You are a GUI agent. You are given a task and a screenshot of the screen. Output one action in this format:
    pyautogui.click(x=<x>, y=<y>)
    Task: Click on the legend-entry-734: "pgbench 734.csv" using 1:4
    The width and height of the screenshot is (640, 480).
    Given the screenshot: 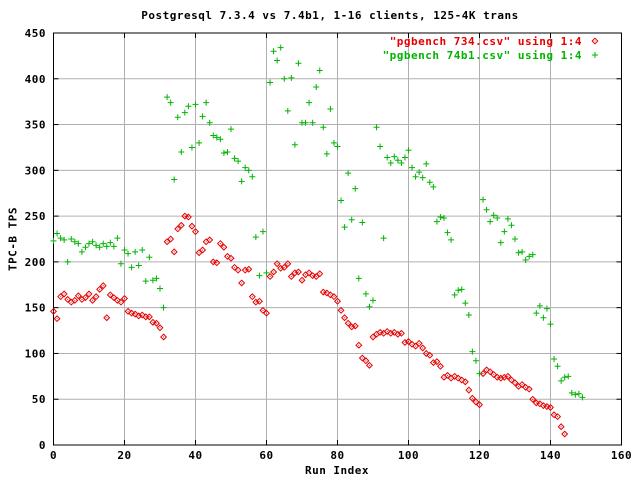 What is the action you would take?
    pyautogui.click(x=492, y=41)
    